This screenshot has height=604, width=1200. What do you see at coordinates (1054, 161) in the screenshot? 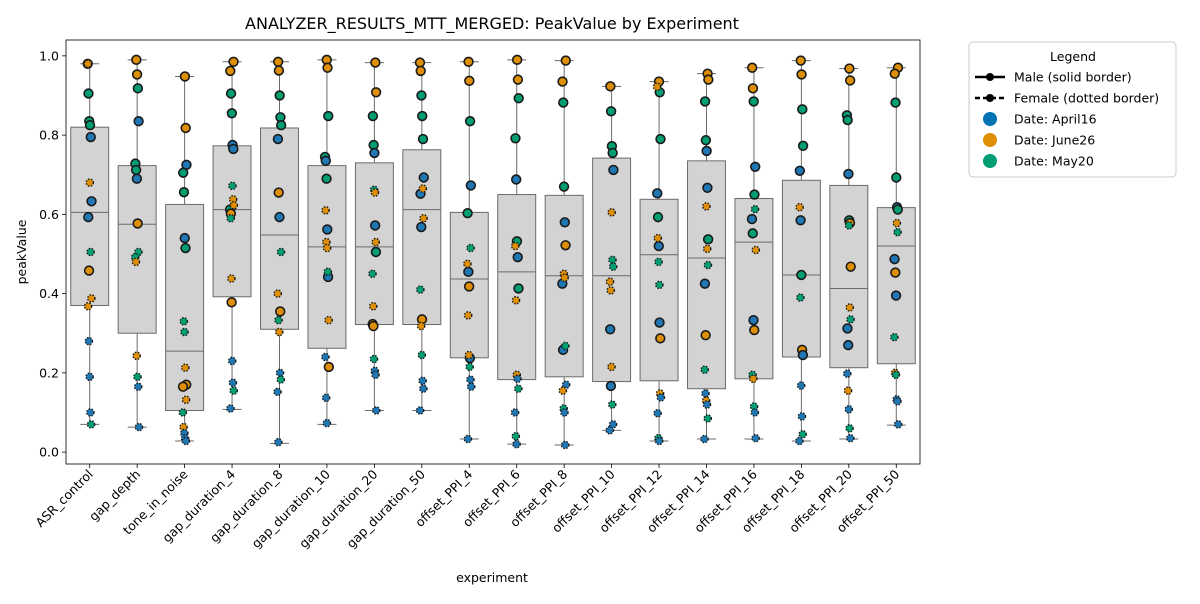
I see `legend-label: Date: May20` at bounding box center [1054, 161].